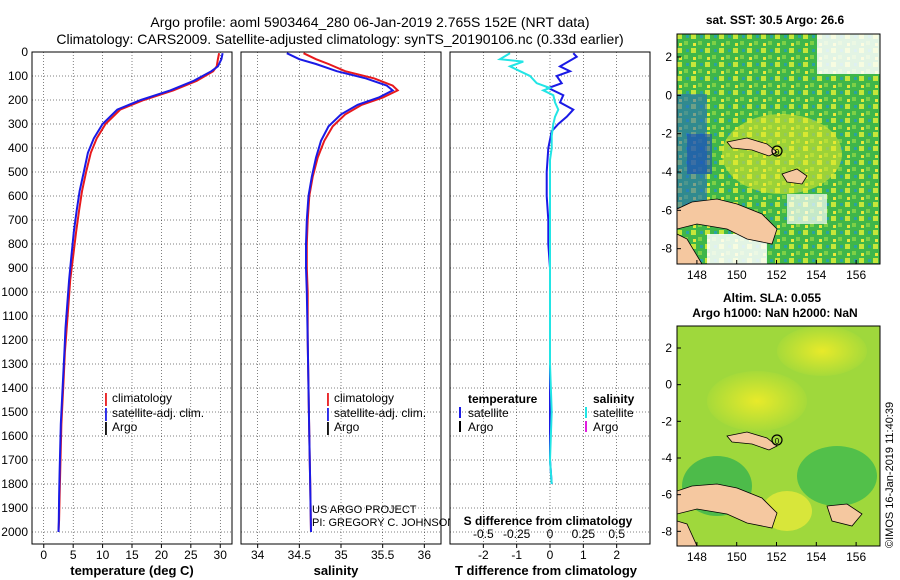  I want to click on lat-tick-label: -8, so click(666, 531).